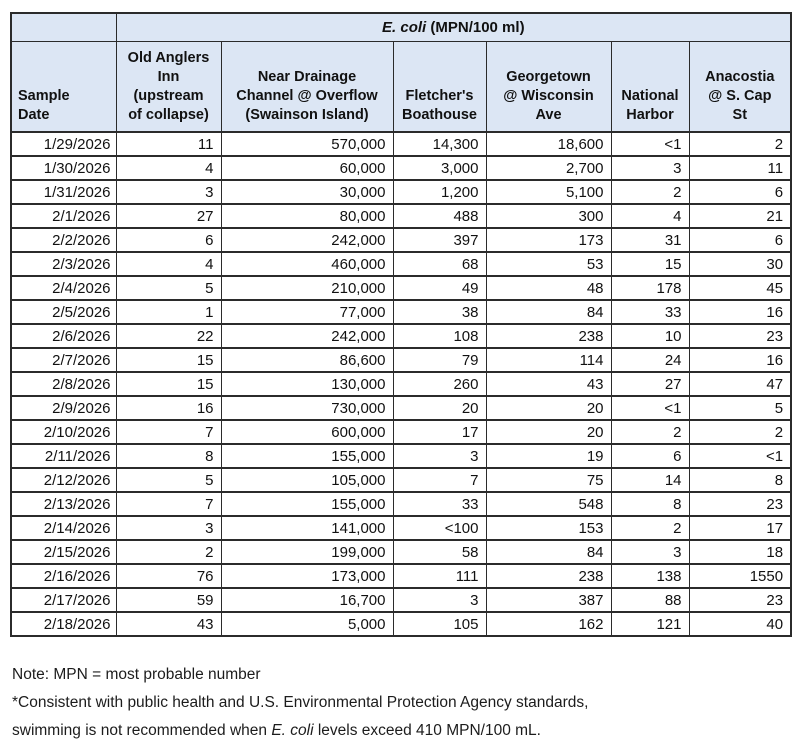  I want to click on table-row: 2/5/2026 1 77,000 38 84 33 16, so click(401, 312).